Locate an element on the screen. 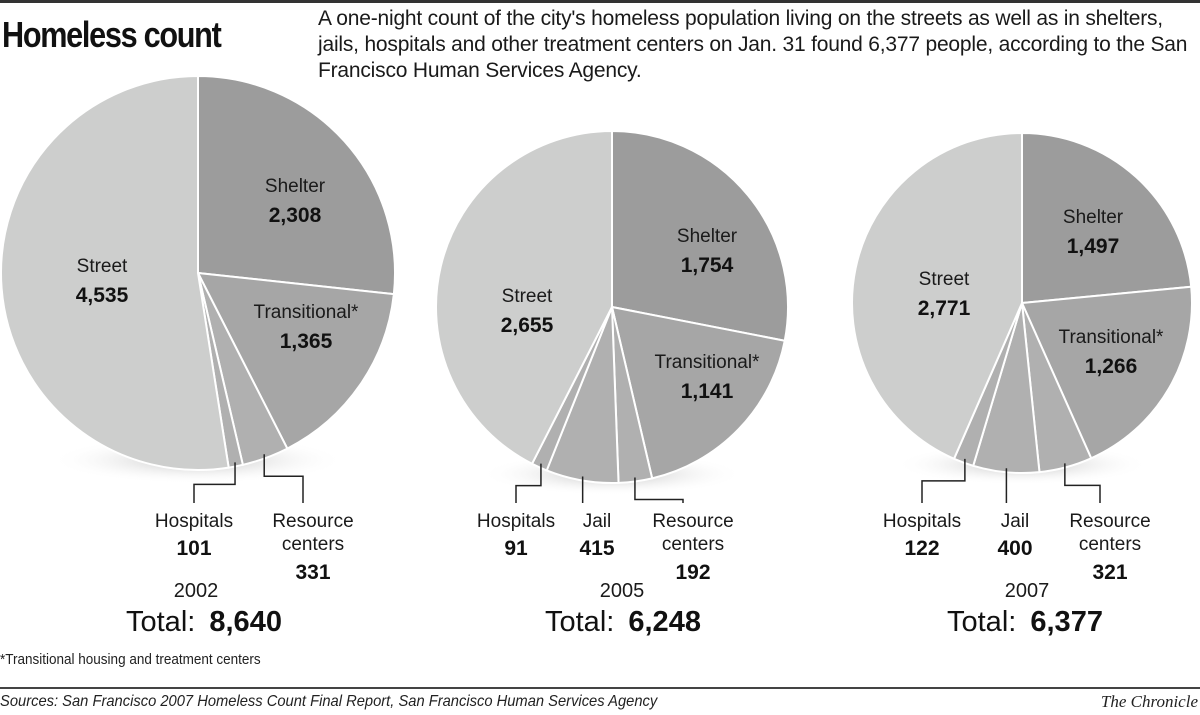 This screenshot has width=1200, height=715. chart-year: 2005 is located at coordinates (622, 591).